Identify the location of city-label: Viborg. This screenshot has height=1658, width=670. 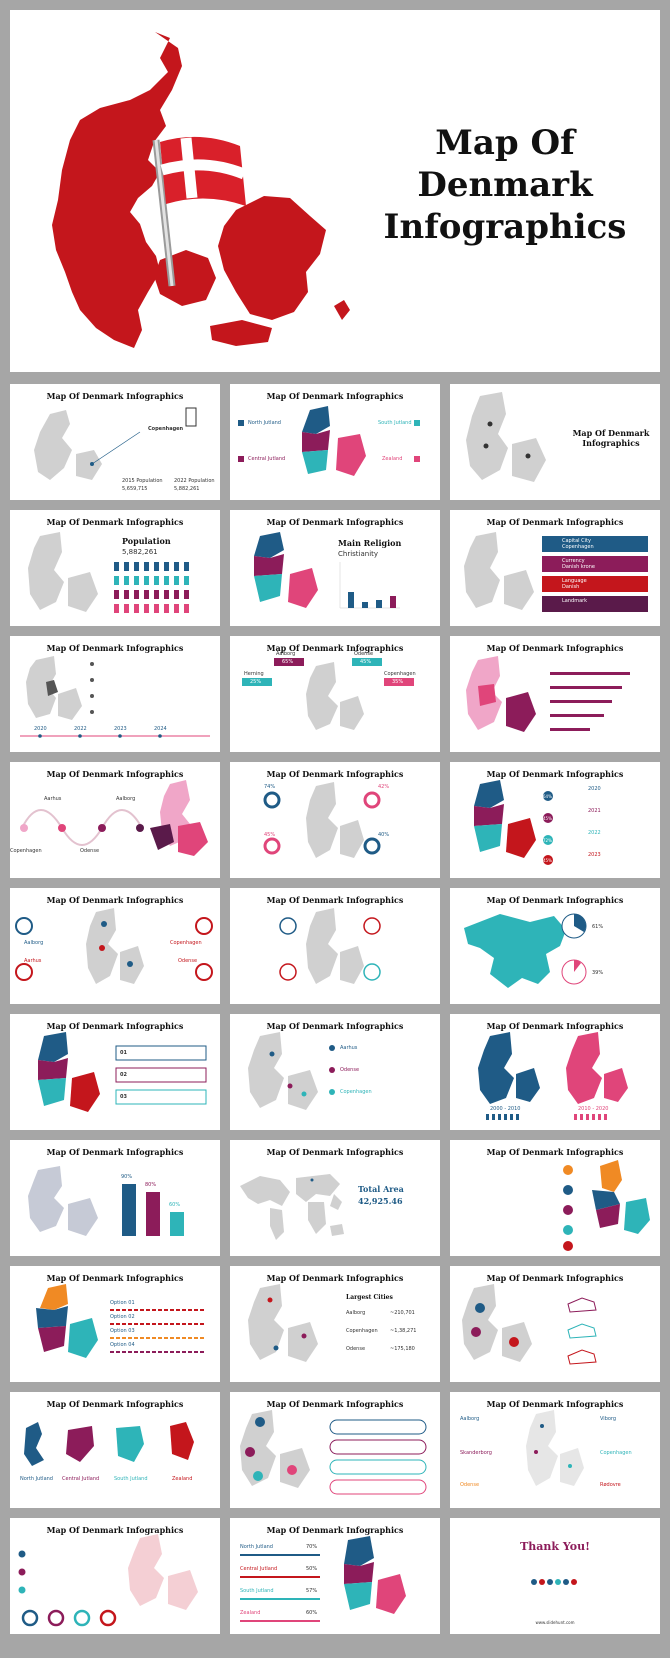
(608, 1419).